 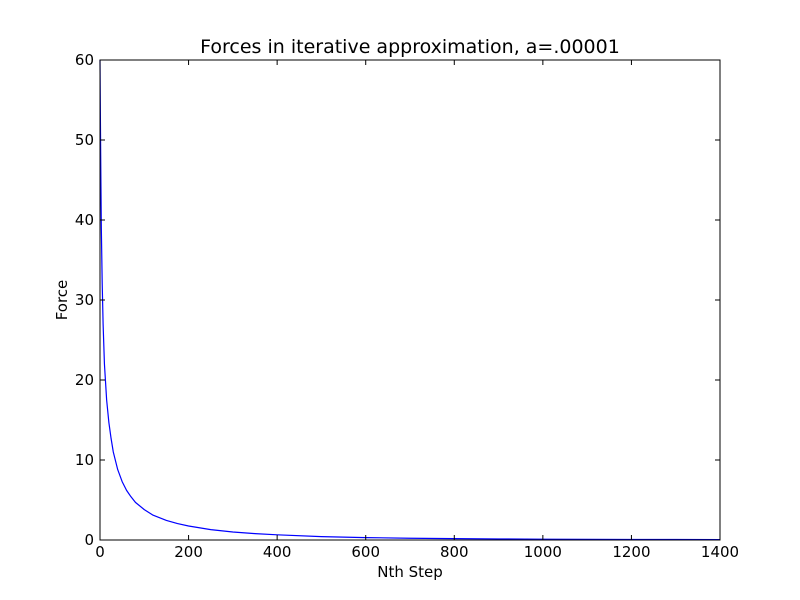 What do you see at coordinates (188, 552) in the screenshot?
I see `x-tick-label: 200` at bounding box center [188, 552].